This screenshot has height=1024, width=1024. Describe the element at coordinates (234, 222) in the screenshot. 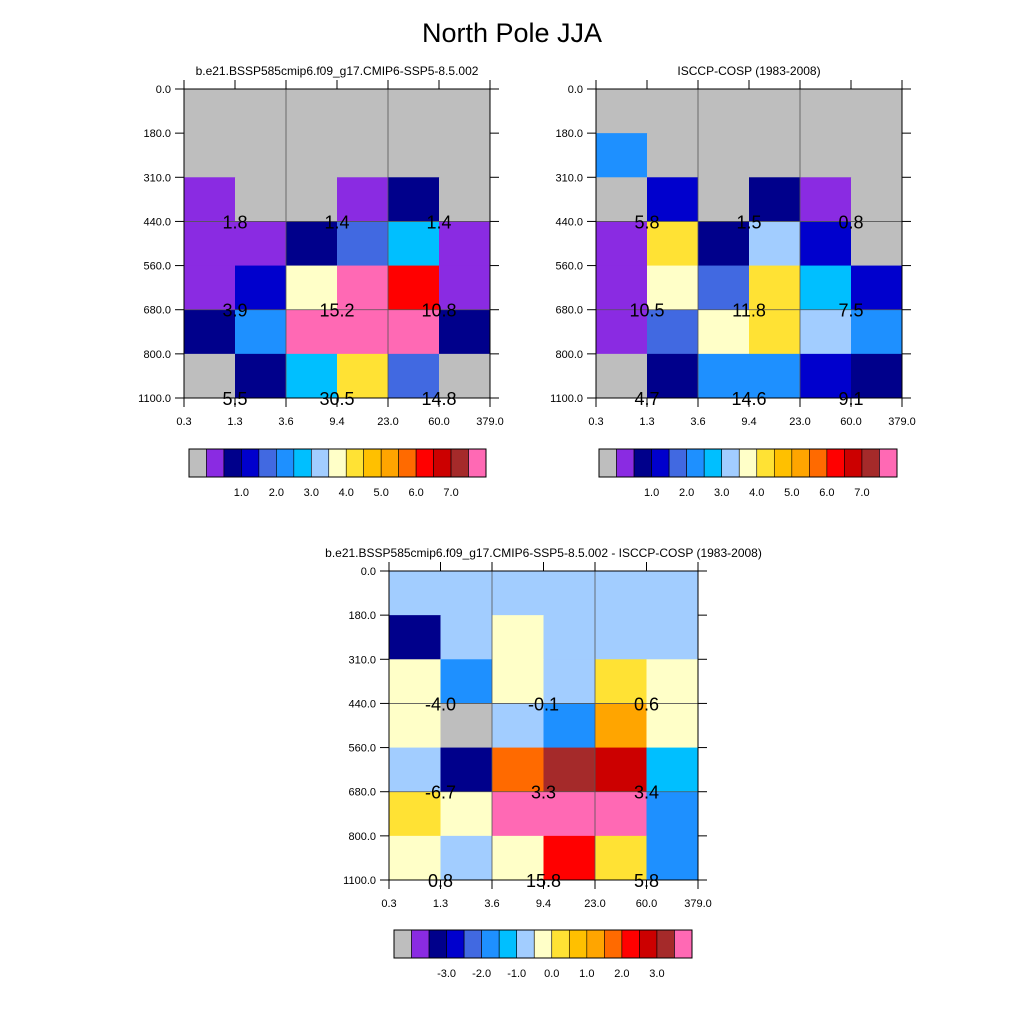

I see `cell-value-label: 1.8` at that location.